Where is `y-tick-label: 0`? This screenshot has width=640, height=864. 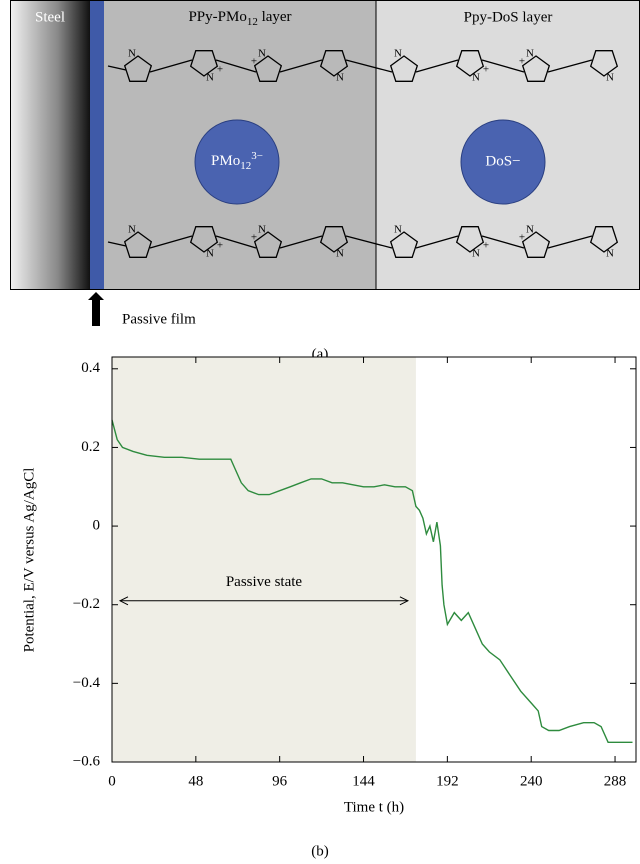
y-tick-label: 0 is located at coordinates (97, 526).